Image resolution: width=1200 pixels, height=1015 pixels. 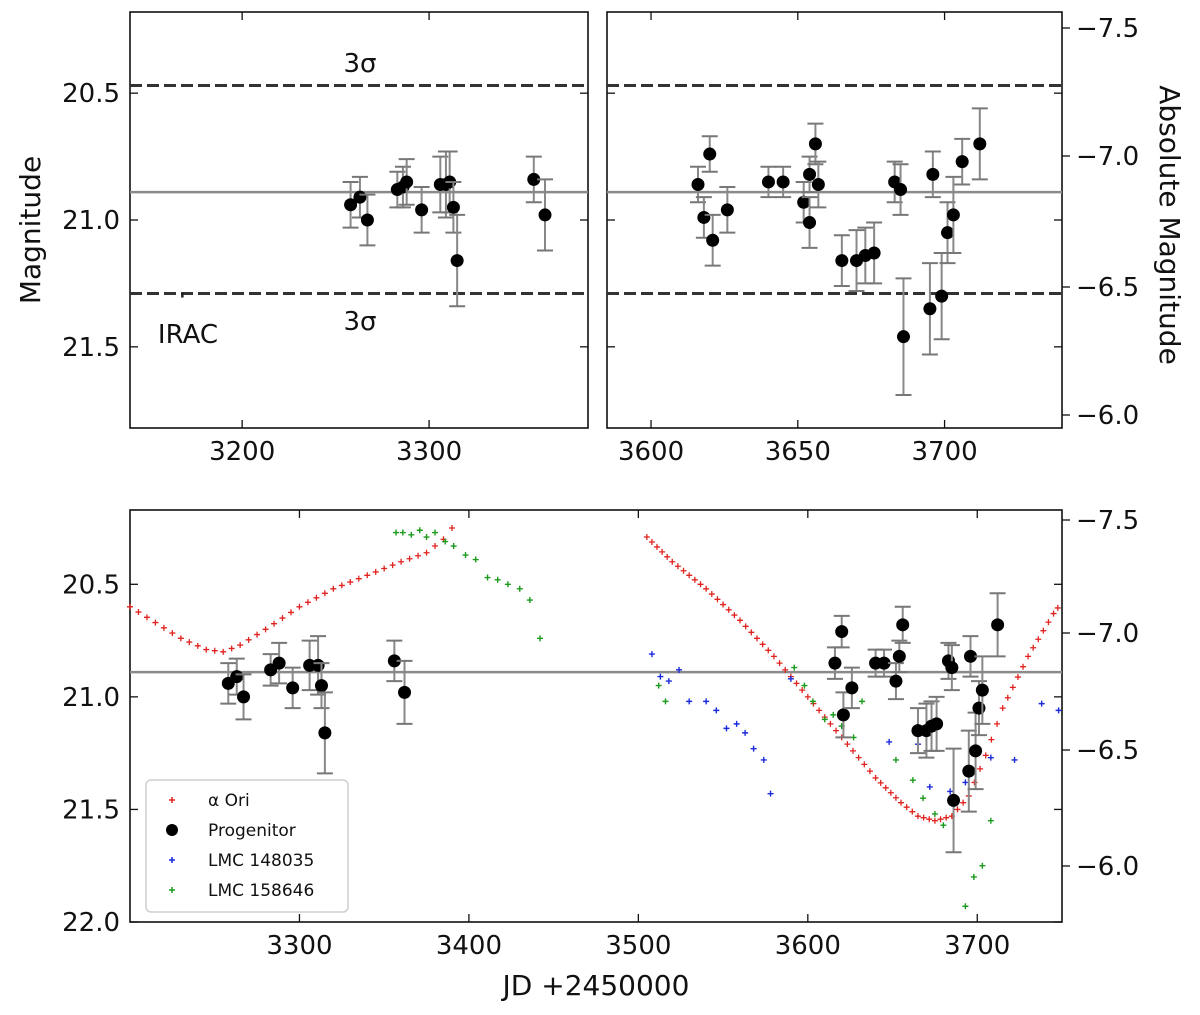 What do you see at coordinates (91, 810) in the screenshot?
I see `y-tick-label: 21.5` at bounding box center [91, 810].